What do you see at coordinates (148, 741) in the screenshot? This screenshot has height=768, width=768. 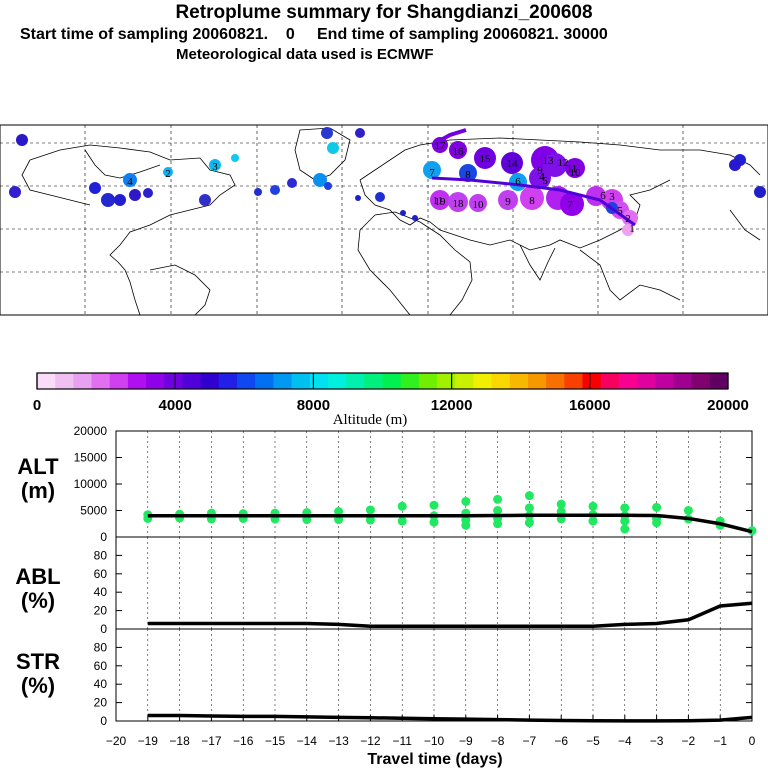 I see `x-tick-label: −19` at bounding box center [148, 741].